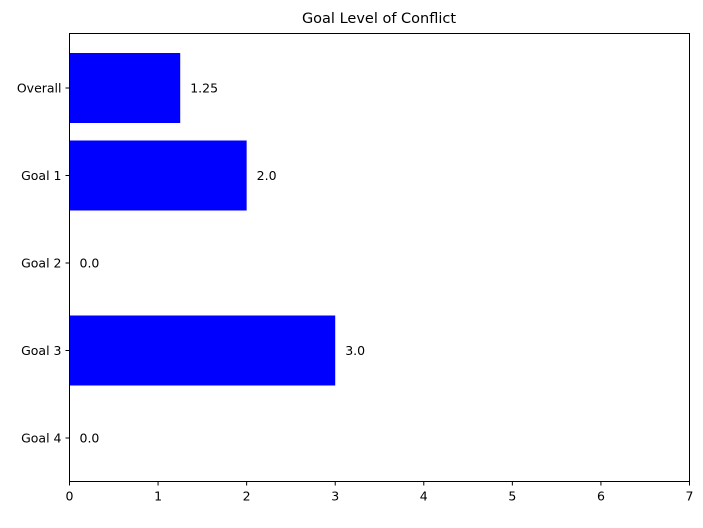 This screenshot has height=528, width=703. What do you see at coordinates (424, 496) in the screenshot?
I see `x-tick-label: 4` at bounding box center [424, 496].